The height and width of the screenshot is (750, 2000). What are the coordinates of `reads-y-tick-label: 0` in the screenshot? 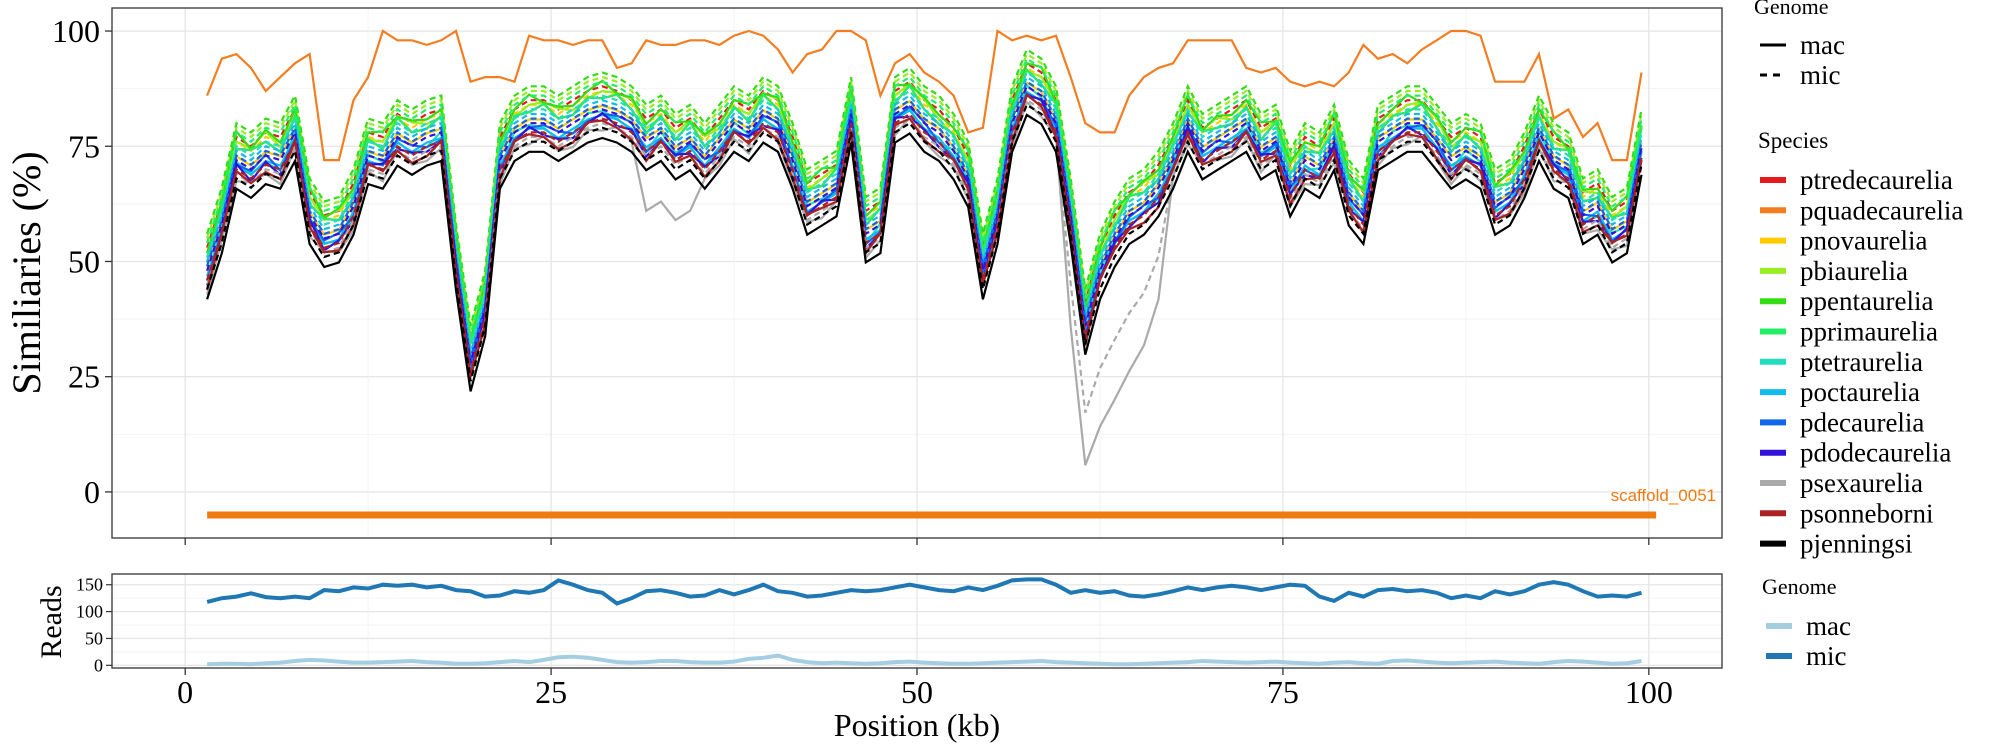 It's located at (98, 665).